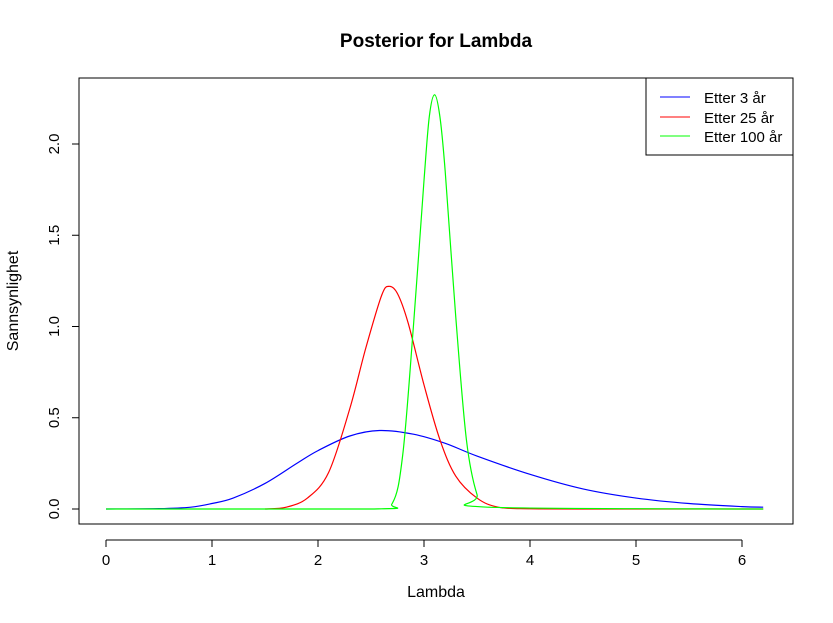 This screenshot has width=833, height=623. What do you see at coordinates (54, 509) in the screenshot?
I see `y-tick-label: 0.0` at bounding box center [54, 509].